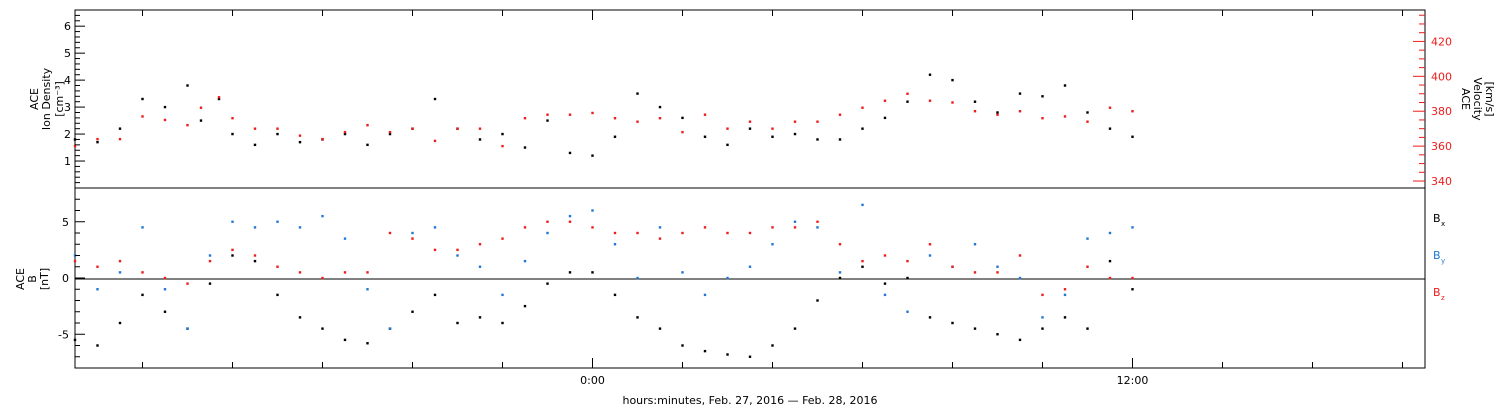 The height and width of the screenshot is (410, 1500). What do you see at coordinates (1437, 218) in the screenshot?
I see `legend-bx: B` at bounding box center [1437, 218].